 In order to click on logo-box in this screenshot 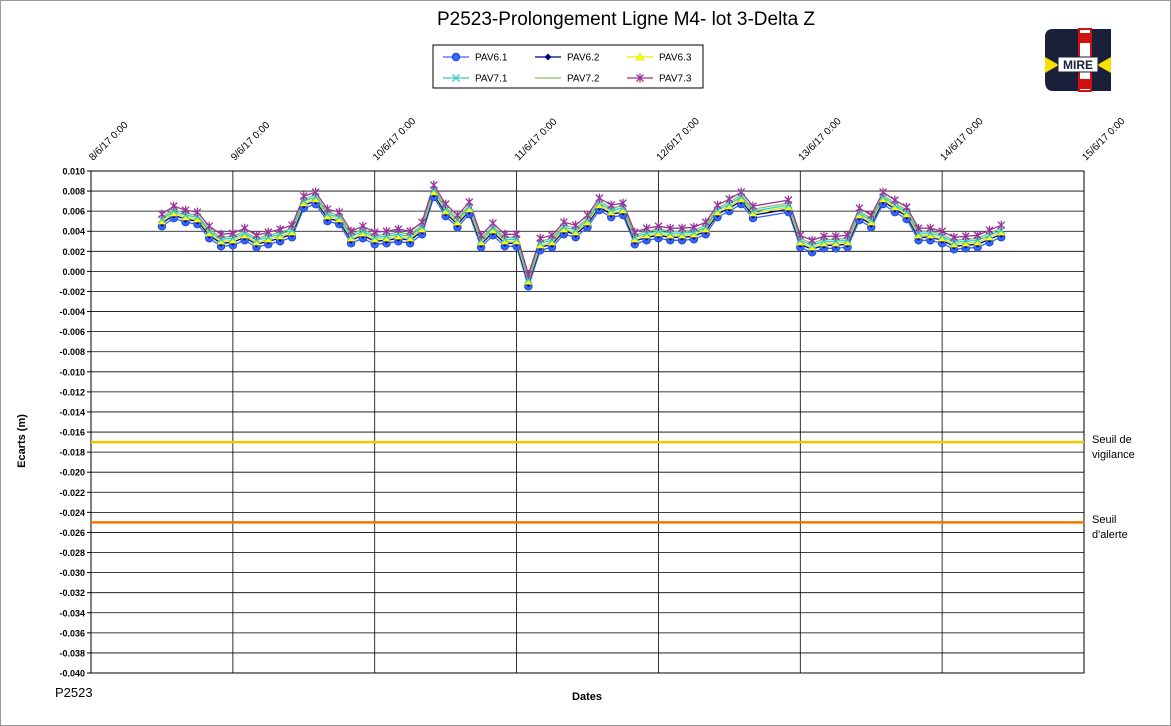, I will do `click(1078, 64)`.